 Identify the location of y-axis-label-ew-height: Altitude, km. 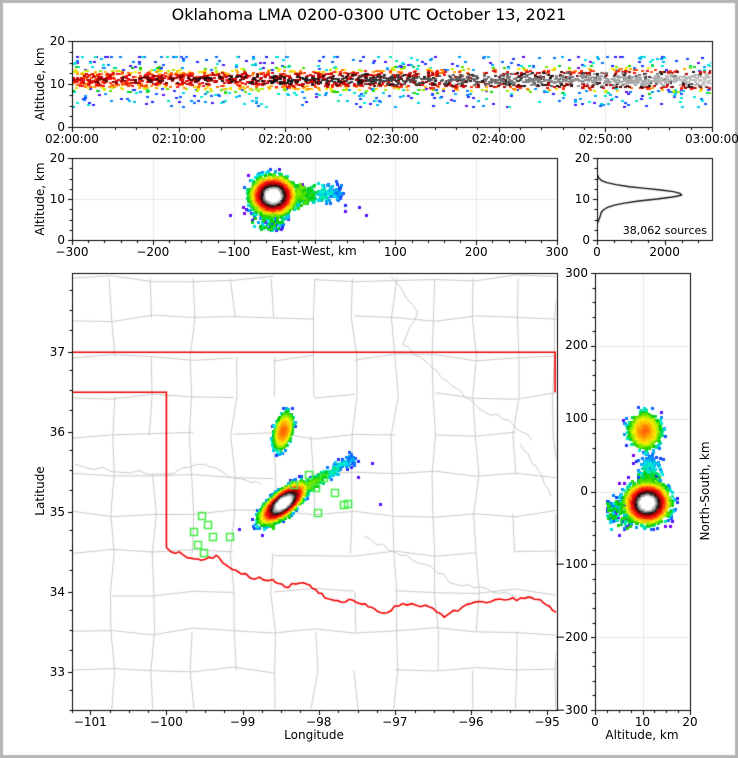
(40, 199).